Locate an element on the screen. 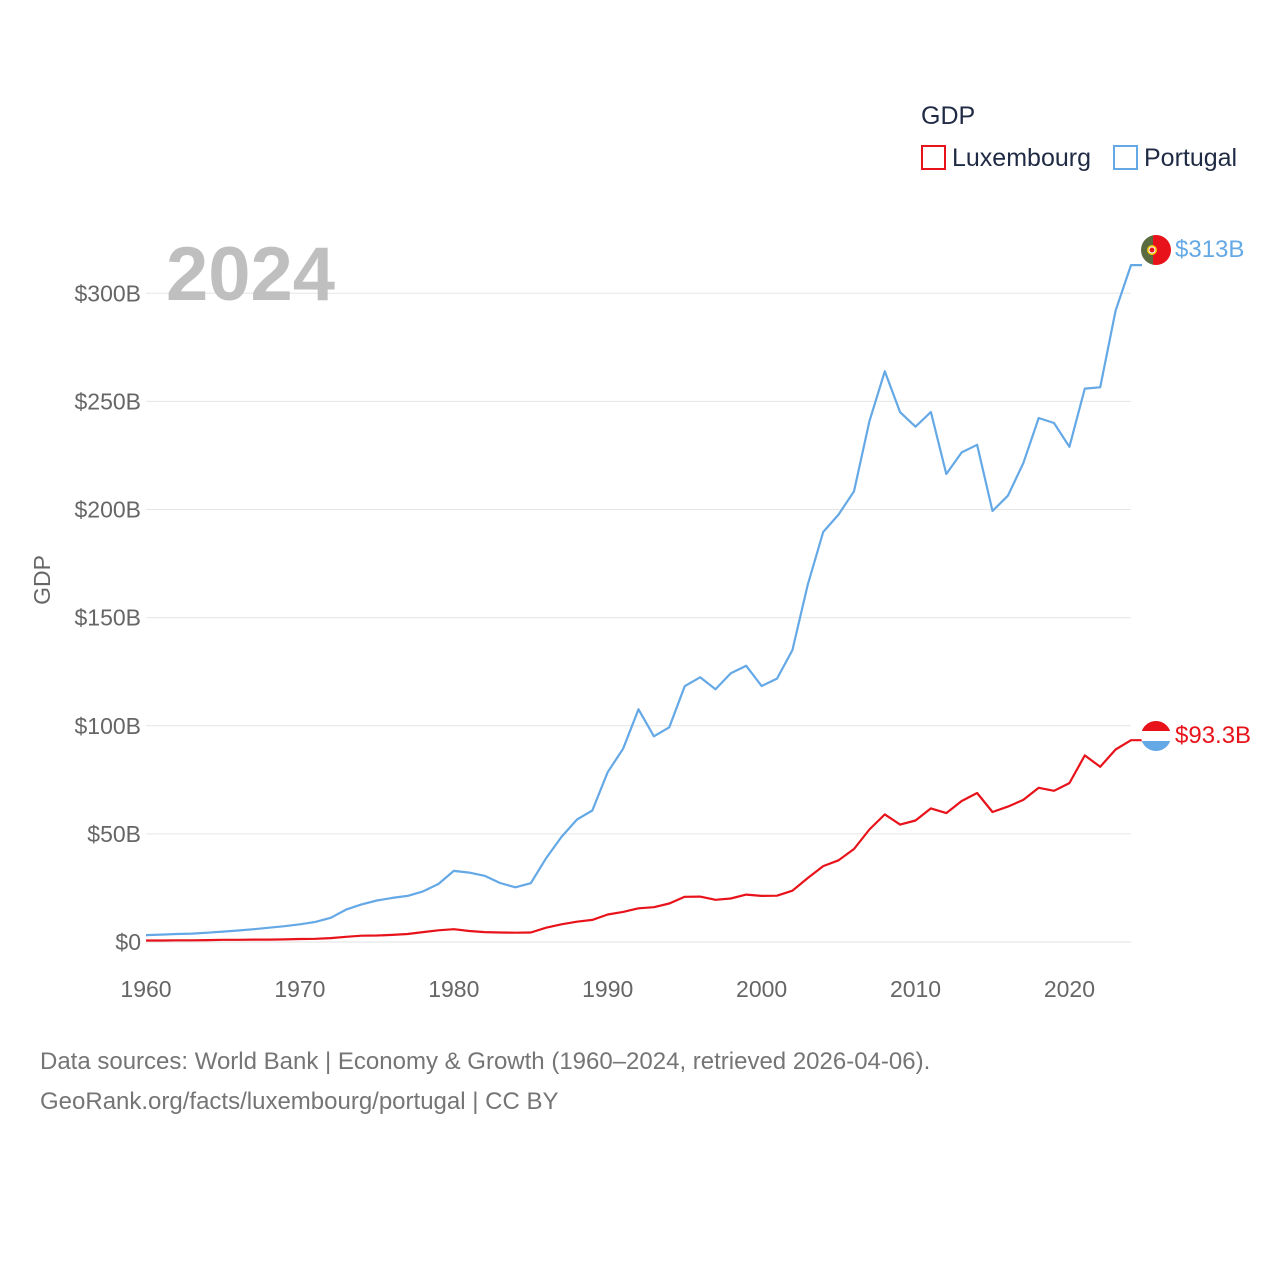 The height and width of the screenshot is (1280, 1280). luxembourg-flag-icon is located at coordinates (1156, 736).